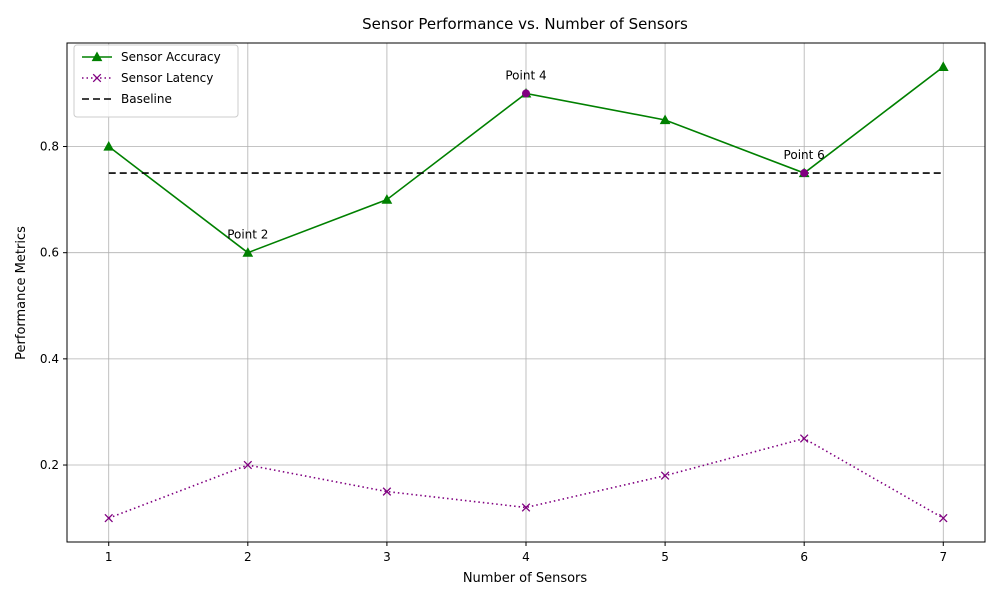 The height and width of the screenshot is (600, 1000). What do you see at coordinates (525, 578) in the screenshot?
I see `x-axis-label: Number of Sensors` at bounding box center [525, 578].